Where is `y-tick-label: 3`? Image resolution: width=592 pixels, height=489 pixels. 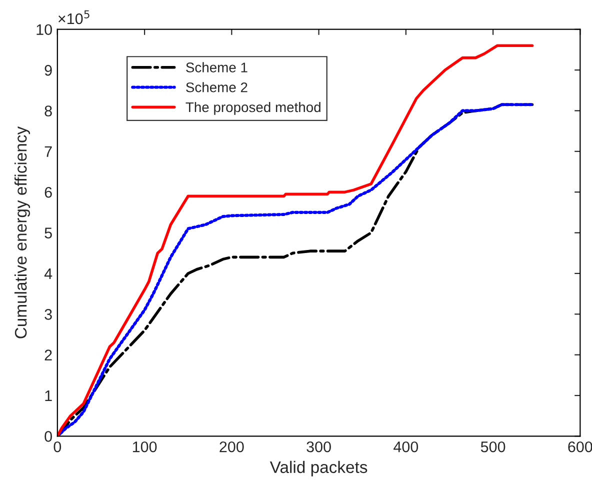 y-tick-label: 3 is located at coordinates (48, 314).